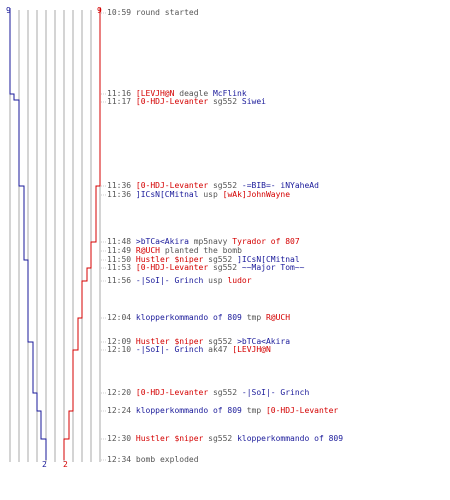 The height and width of the screenshot is (500, 450). Describe the element at coordinates (280, 185) in the screenshot. I see `player-name: -=BIB=- iNYaheAd` at that location.